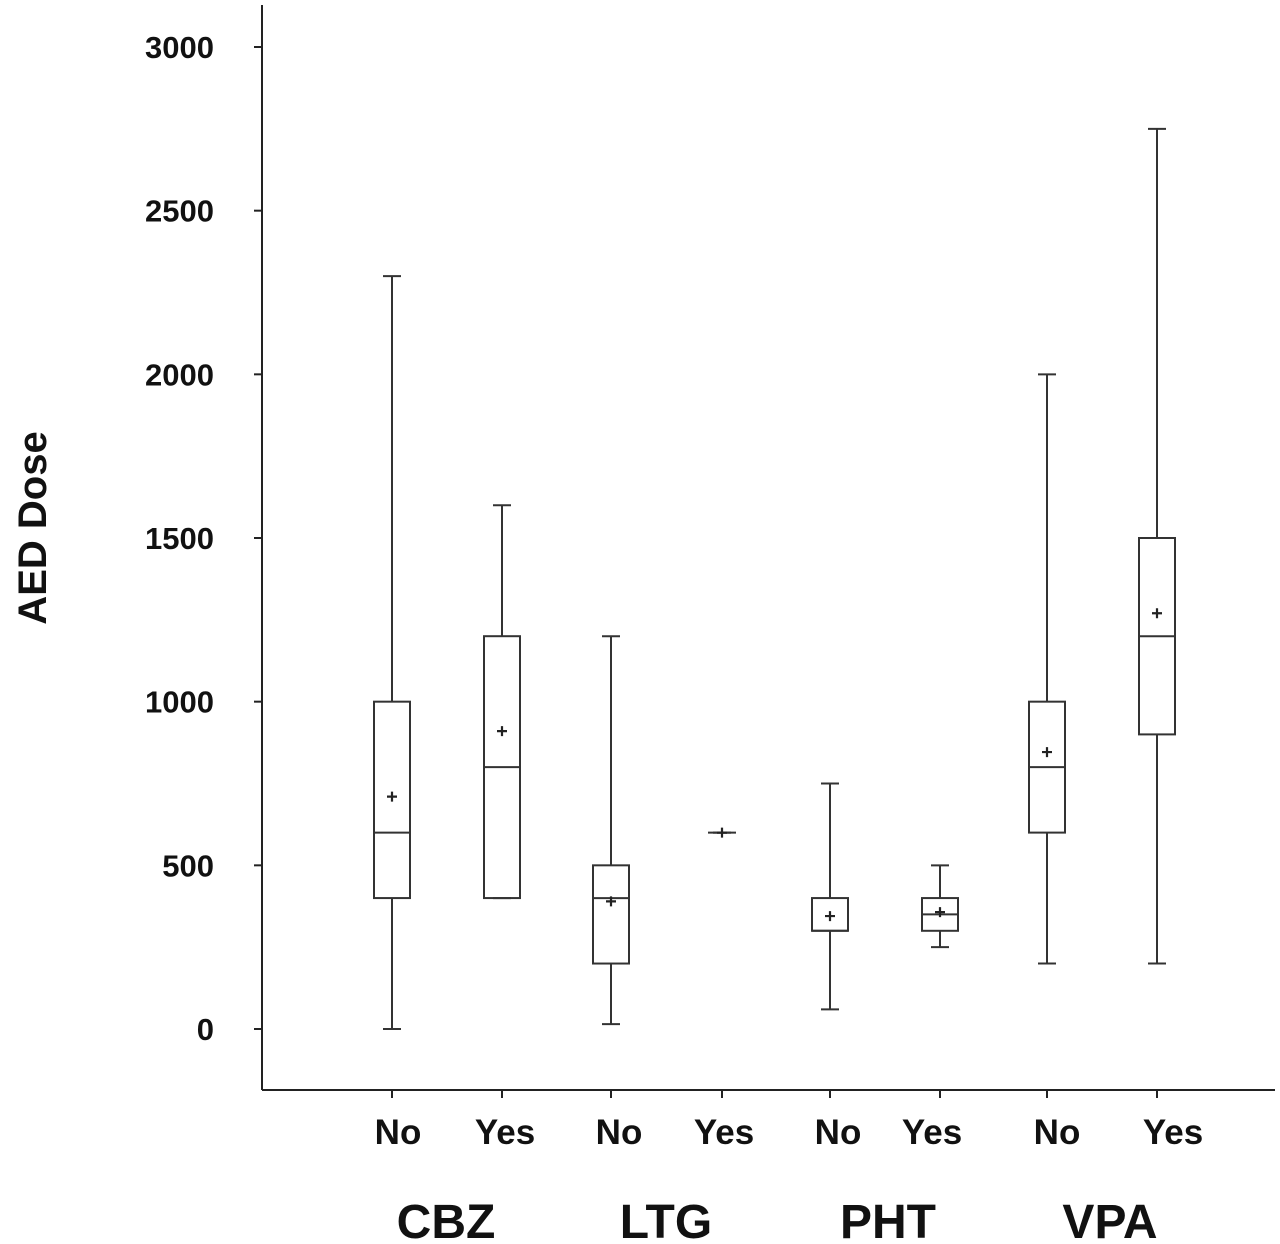 The width and height of the screenshot is (1280, 1244). I want to click on y-tick-label: 2000, so click(179, 374).